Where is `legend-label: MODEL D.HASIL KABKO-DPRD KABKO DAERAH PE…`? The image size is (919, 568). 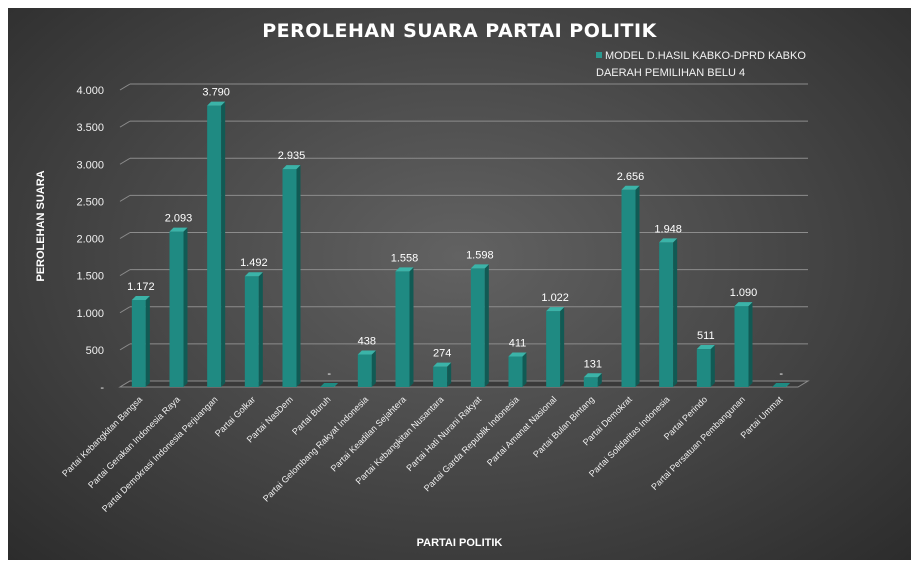
legend-label: MODEL D.HASIL KABKO-DPRD KABKO DAERAH PE… is located at coordinates (701, 64).